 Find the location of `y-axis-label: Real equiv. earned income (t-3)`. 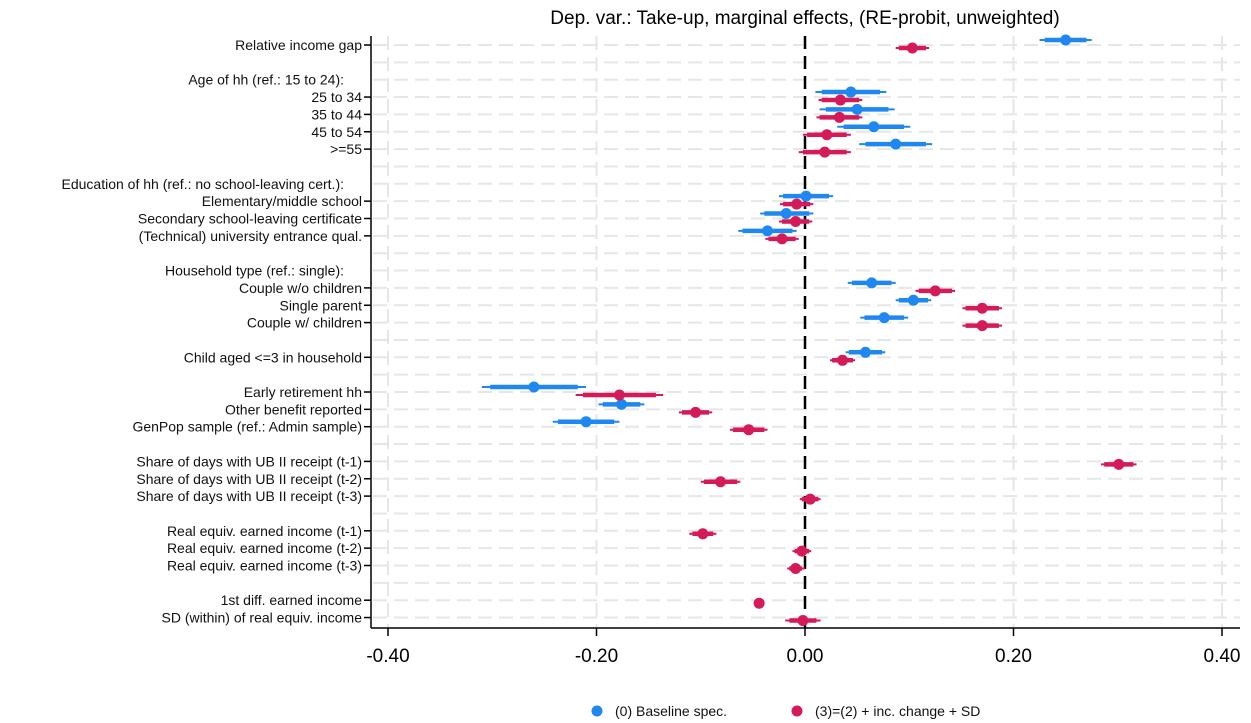

y-axis-label: Real equiv. earned income (t-3) is located at coordinates (264, 566).